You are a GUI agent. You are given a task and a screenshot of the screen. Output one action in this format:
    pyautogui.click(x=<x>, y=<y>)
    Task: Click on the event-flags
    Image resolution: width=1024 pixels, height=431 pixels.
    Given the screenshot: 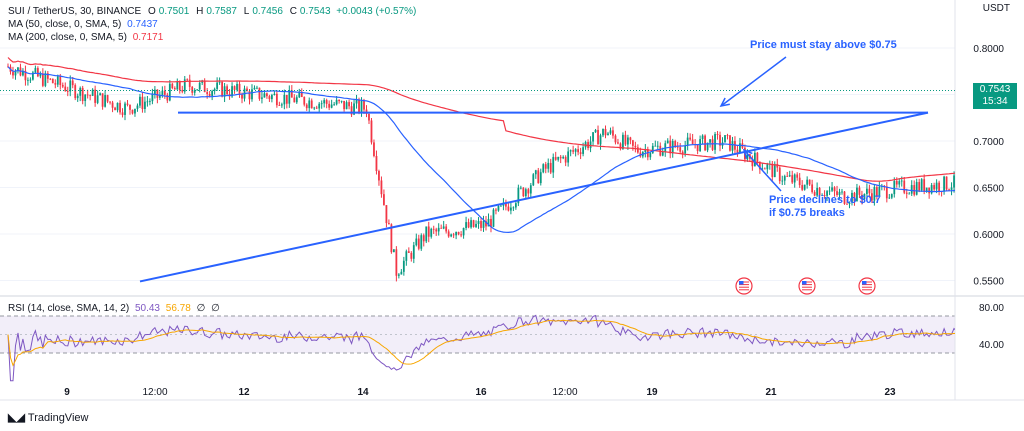 What is the action you would take?
    pyautogui.click(x=805, y=286)
    